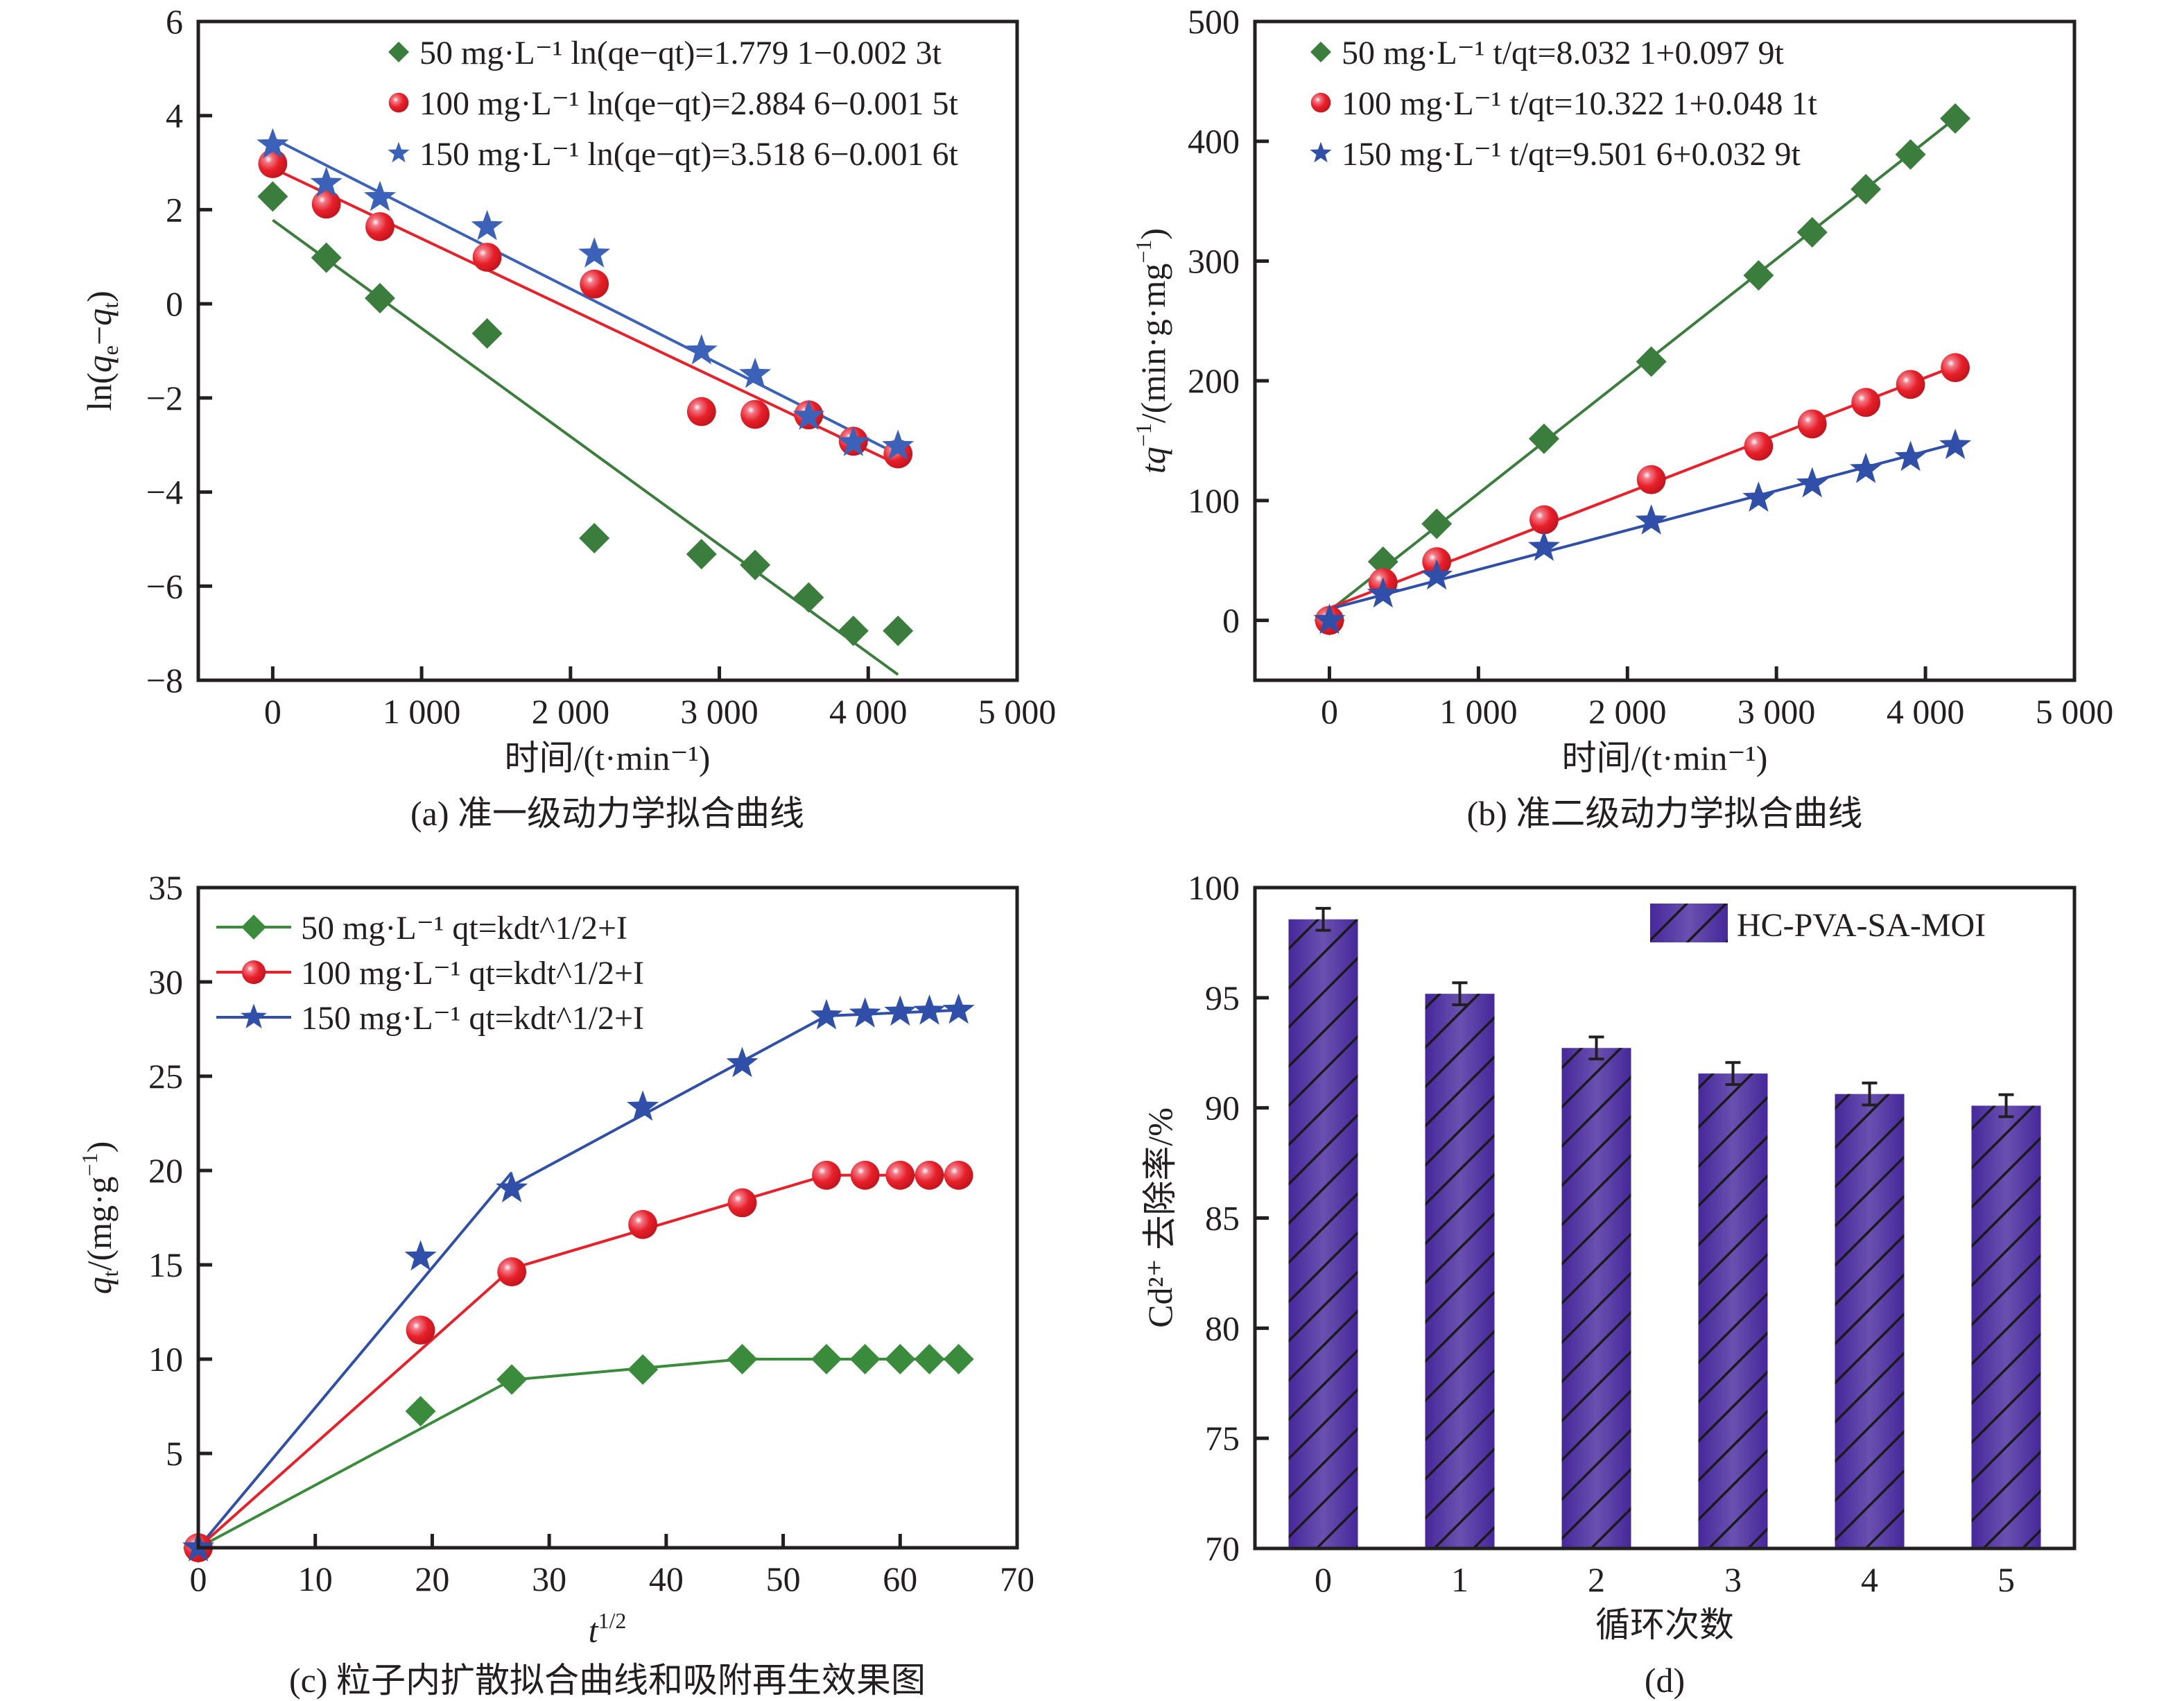 The height and width of the screenshot is (1701, 2184). I want to click on panel-a-frame, so click(607, 351).